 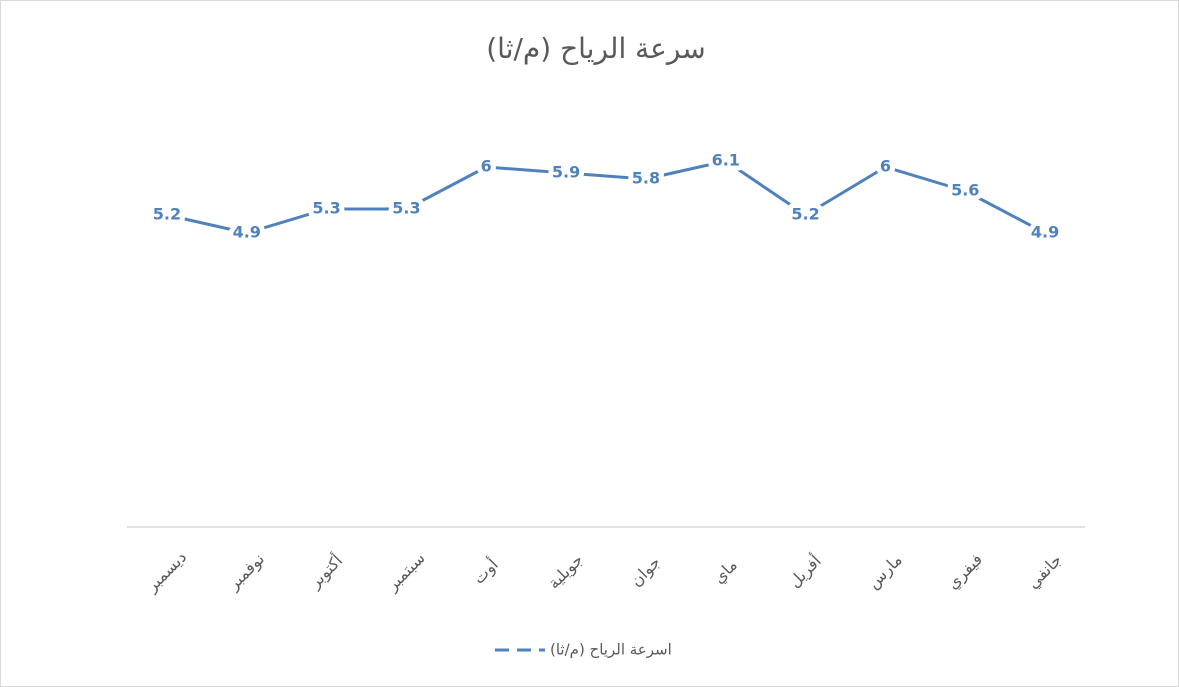 I want to click on data-label: 5.8, so click(x=646, y=178).